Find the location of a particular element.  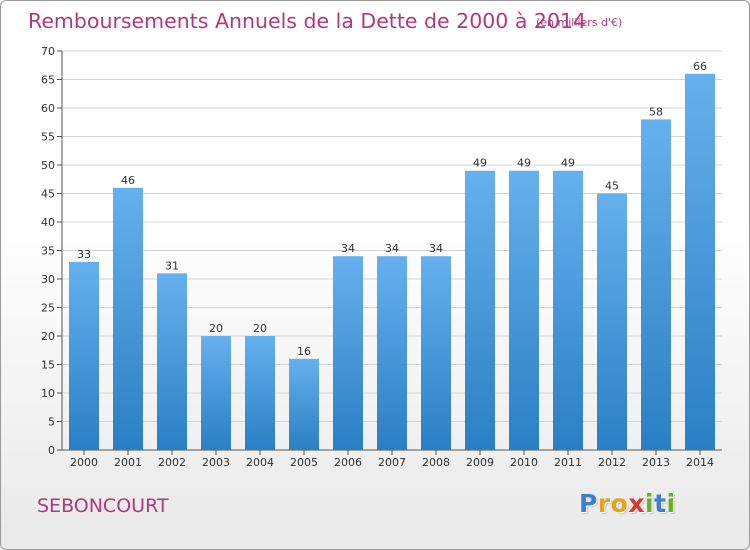

y-tick-label: 35 is located at coordinates (48, 251).